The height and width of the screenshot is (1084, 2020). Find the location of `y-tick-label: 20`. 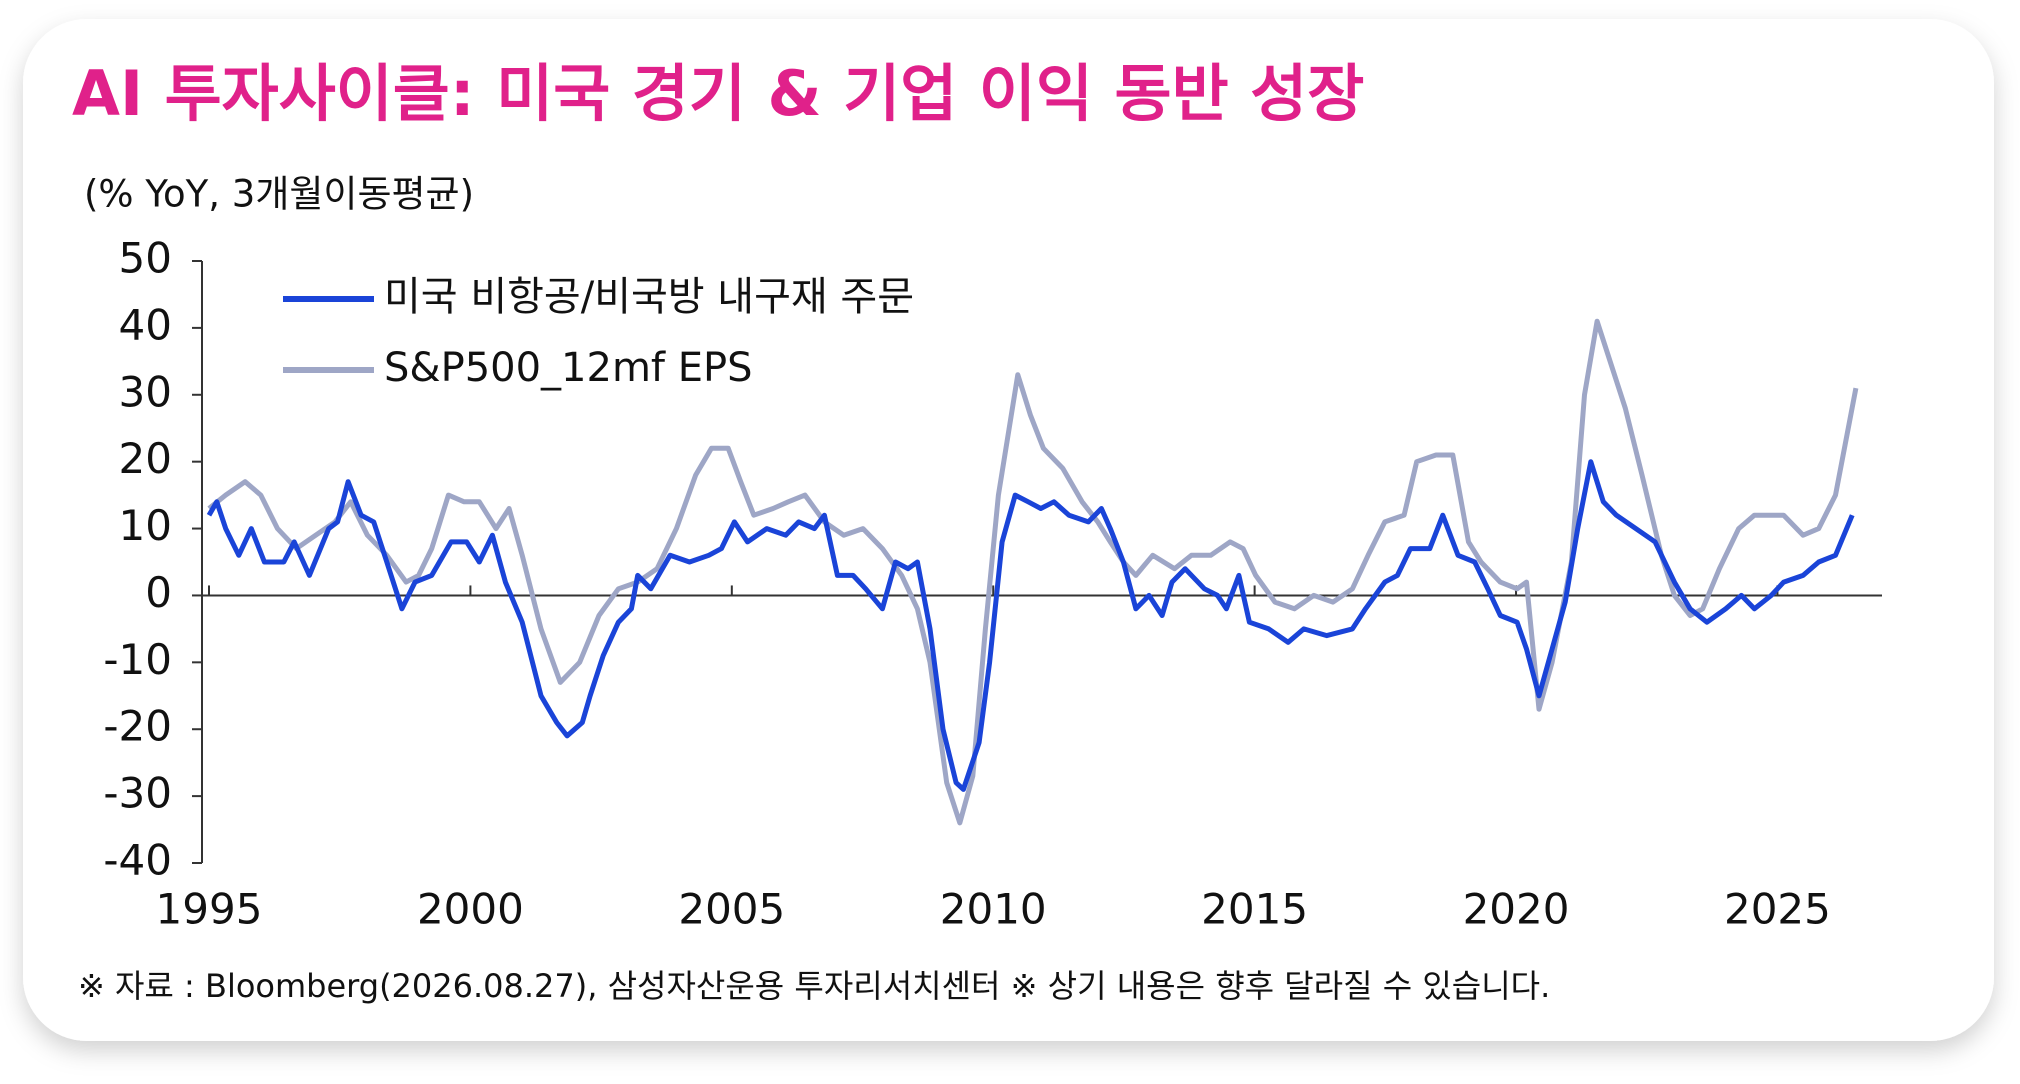

y-tick-label: 20 is located at coordinates (145, 458).